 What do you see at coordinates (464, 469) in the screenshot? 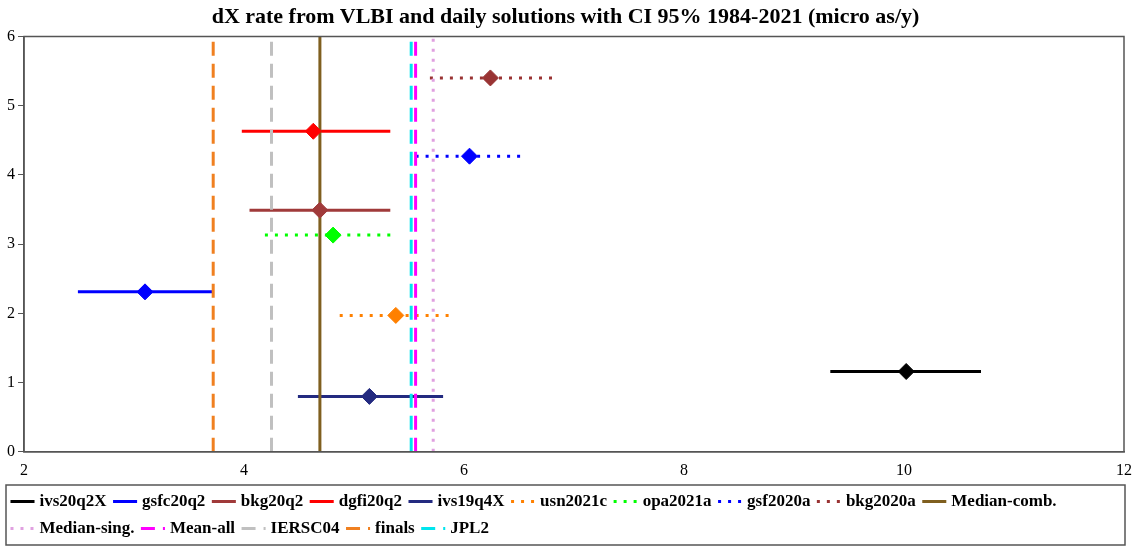
I see `x-tick-label: 6` at bounding box center [464, 469].